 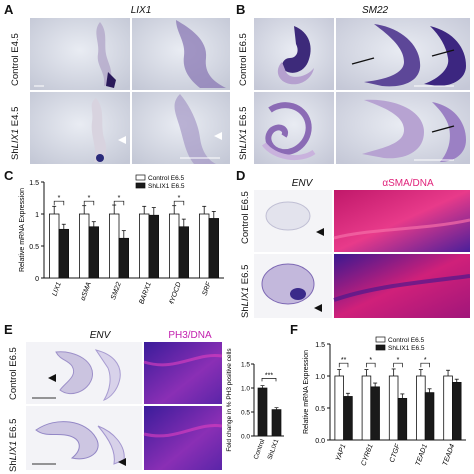 What do you see at coordinates (86, 291) in the screenshot?
I see `x-tick-label: αSMA` at bounding box center [86, 291].